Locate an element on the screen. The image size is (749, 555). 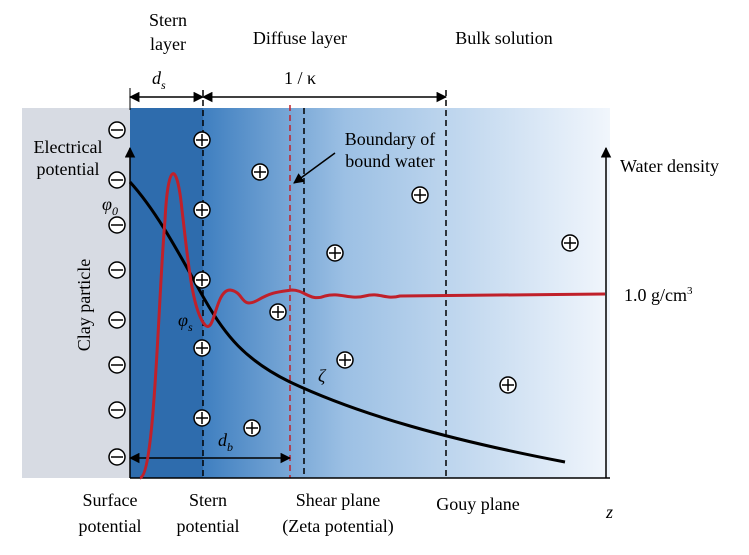
debye-label: 1 / κ is located at coordinates (300, 78).